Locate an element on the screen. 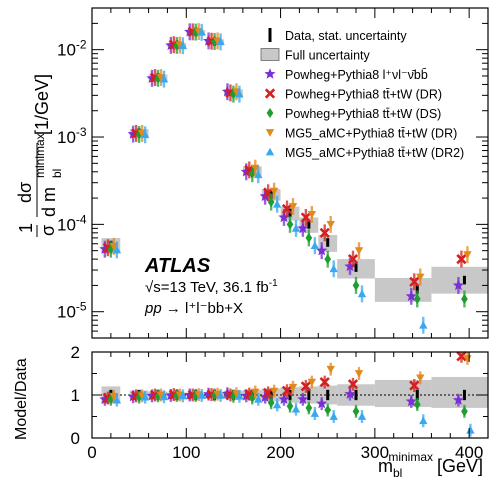  x-tick-label: 100 is located at coordinates (186, 452).